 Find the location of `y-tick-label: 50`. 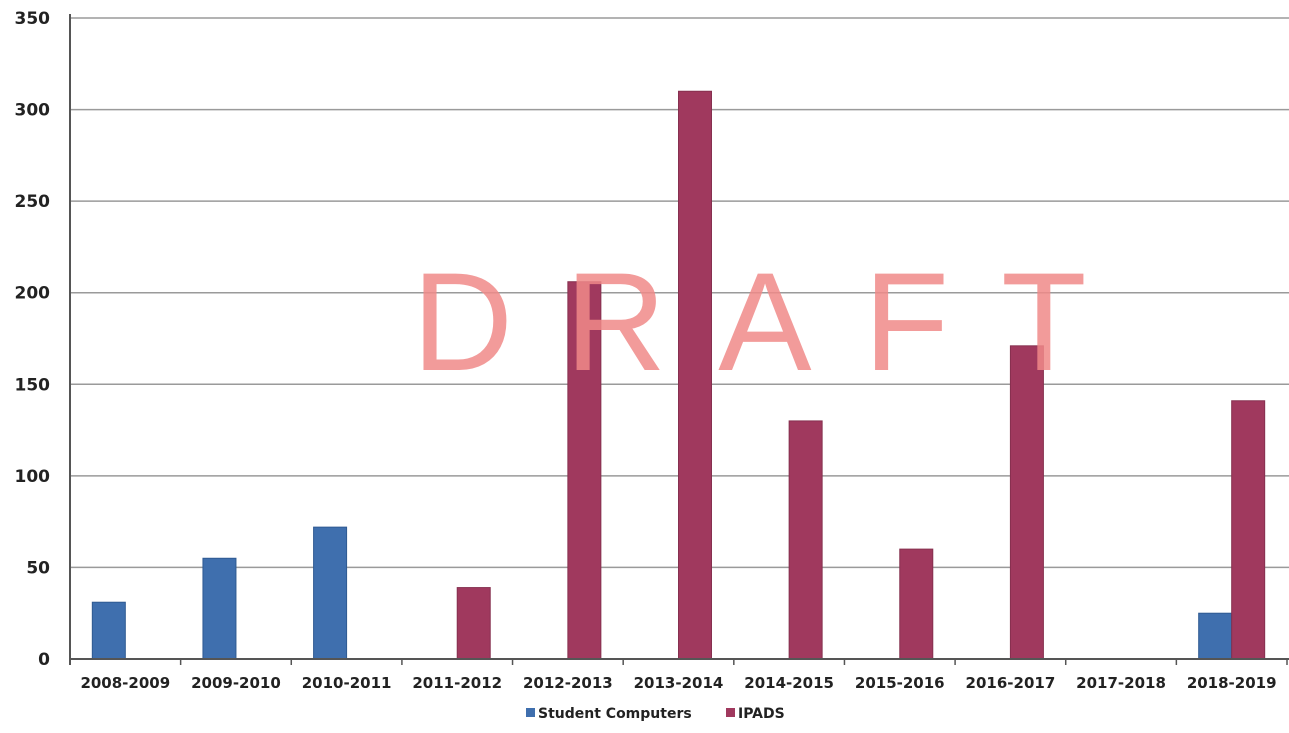

y-tick-label: 50 is located at coordinates (38, 568).